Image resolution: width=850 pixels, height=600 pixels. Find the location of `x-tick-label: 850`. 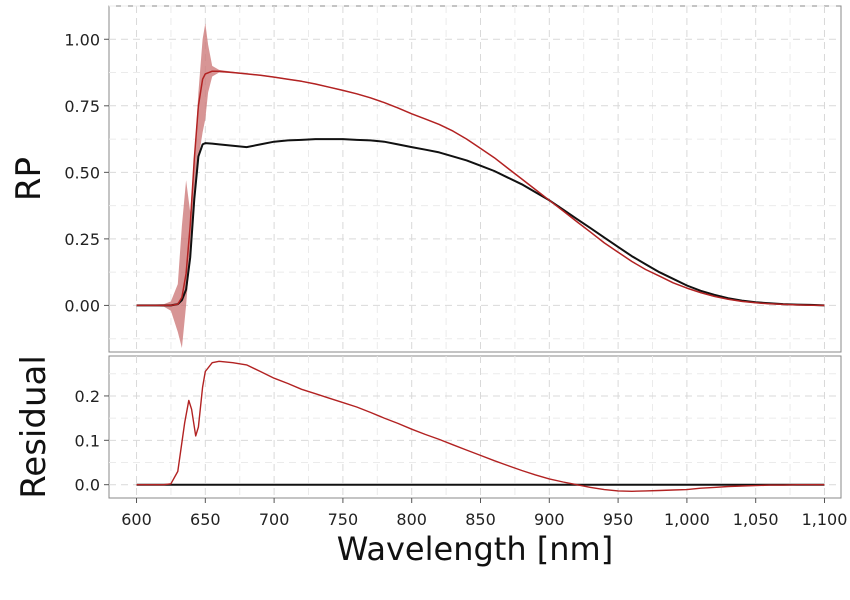

x-tick-label: 850 is located at coordinates (480, 519).